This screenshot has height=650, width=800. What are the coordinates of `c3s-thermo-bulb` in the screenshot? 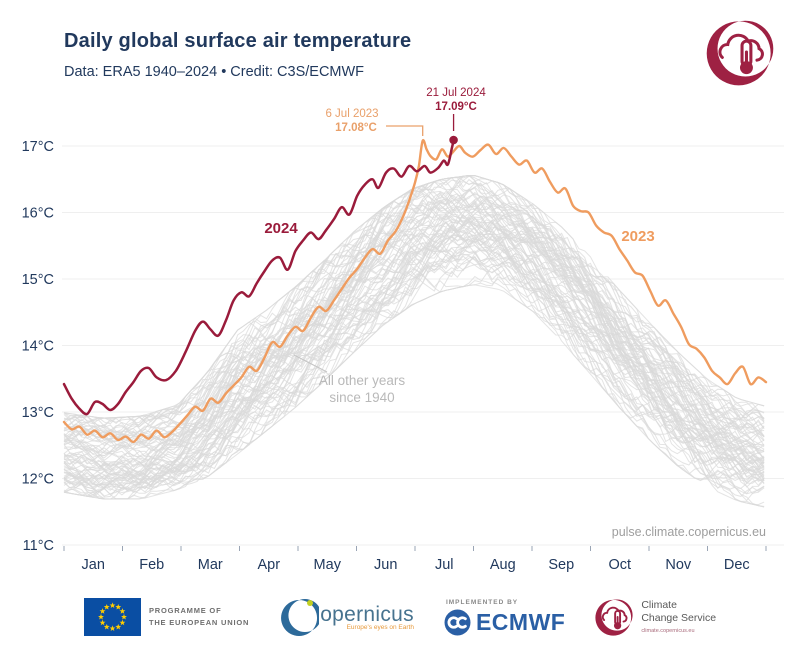 It's located at (618, 626).